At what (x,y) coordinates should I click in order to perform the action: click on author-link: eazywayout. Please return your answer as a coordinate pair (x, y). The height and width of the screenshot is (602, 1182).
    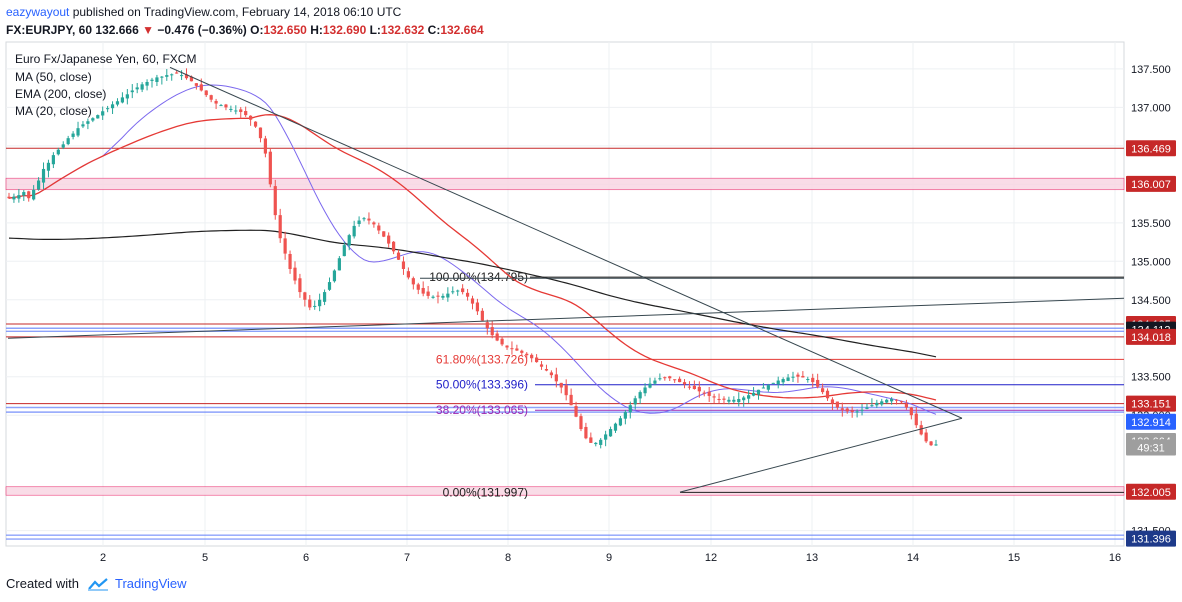
    Looking at the image, I should click on (38, 12).